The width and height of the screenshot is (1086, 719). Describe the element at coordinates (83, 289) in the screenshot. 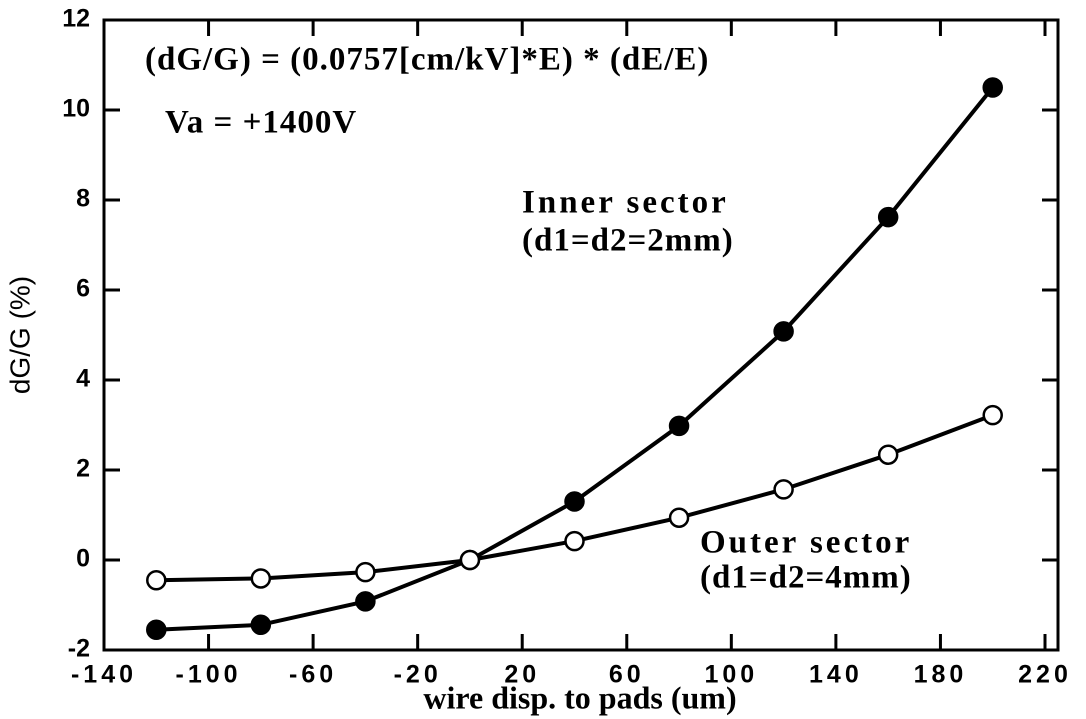

I see `y-tick-label: 6` at that location.